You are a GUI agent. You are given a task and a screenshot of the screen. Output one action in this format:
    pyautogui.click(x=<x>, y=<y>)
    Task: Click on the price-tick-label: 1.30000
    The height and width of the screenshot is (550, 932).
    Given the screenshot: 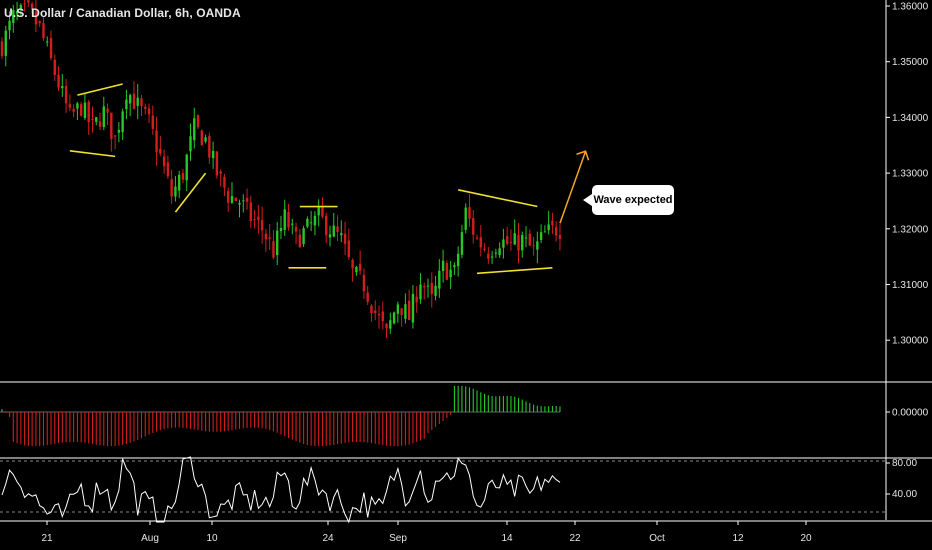 What is the action you would take?
    pyautogui.click(x=910, y=341)
    